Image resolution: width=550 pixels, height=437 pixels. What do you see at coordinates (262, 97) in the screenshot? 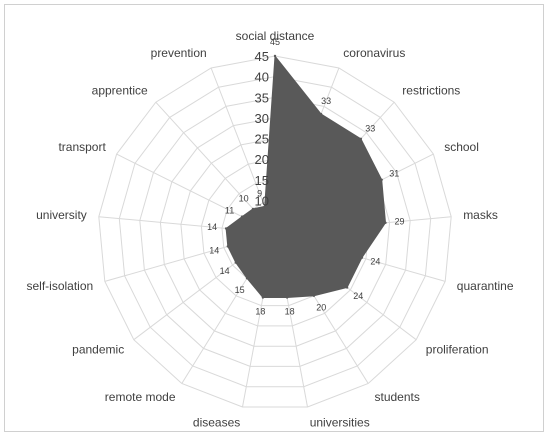
I see `tick-label-35: 35` at bounding box center [262, 97].